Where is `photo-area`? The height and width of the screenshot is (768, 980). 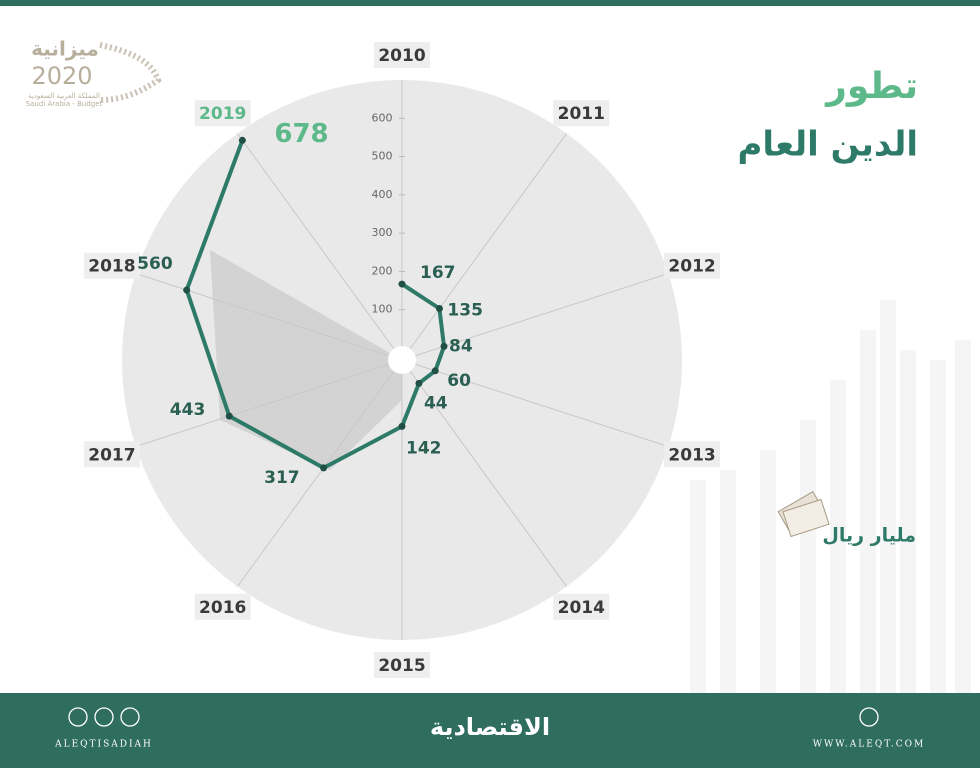
photo-area is located at coordinates (306, 360).